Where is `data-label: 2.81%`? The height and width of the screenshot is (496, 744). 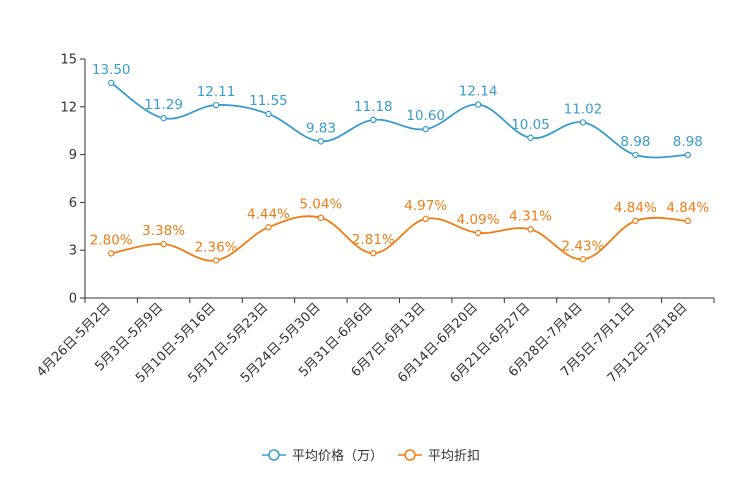 data-label: 2.81% is located at coordinates (373, 240).